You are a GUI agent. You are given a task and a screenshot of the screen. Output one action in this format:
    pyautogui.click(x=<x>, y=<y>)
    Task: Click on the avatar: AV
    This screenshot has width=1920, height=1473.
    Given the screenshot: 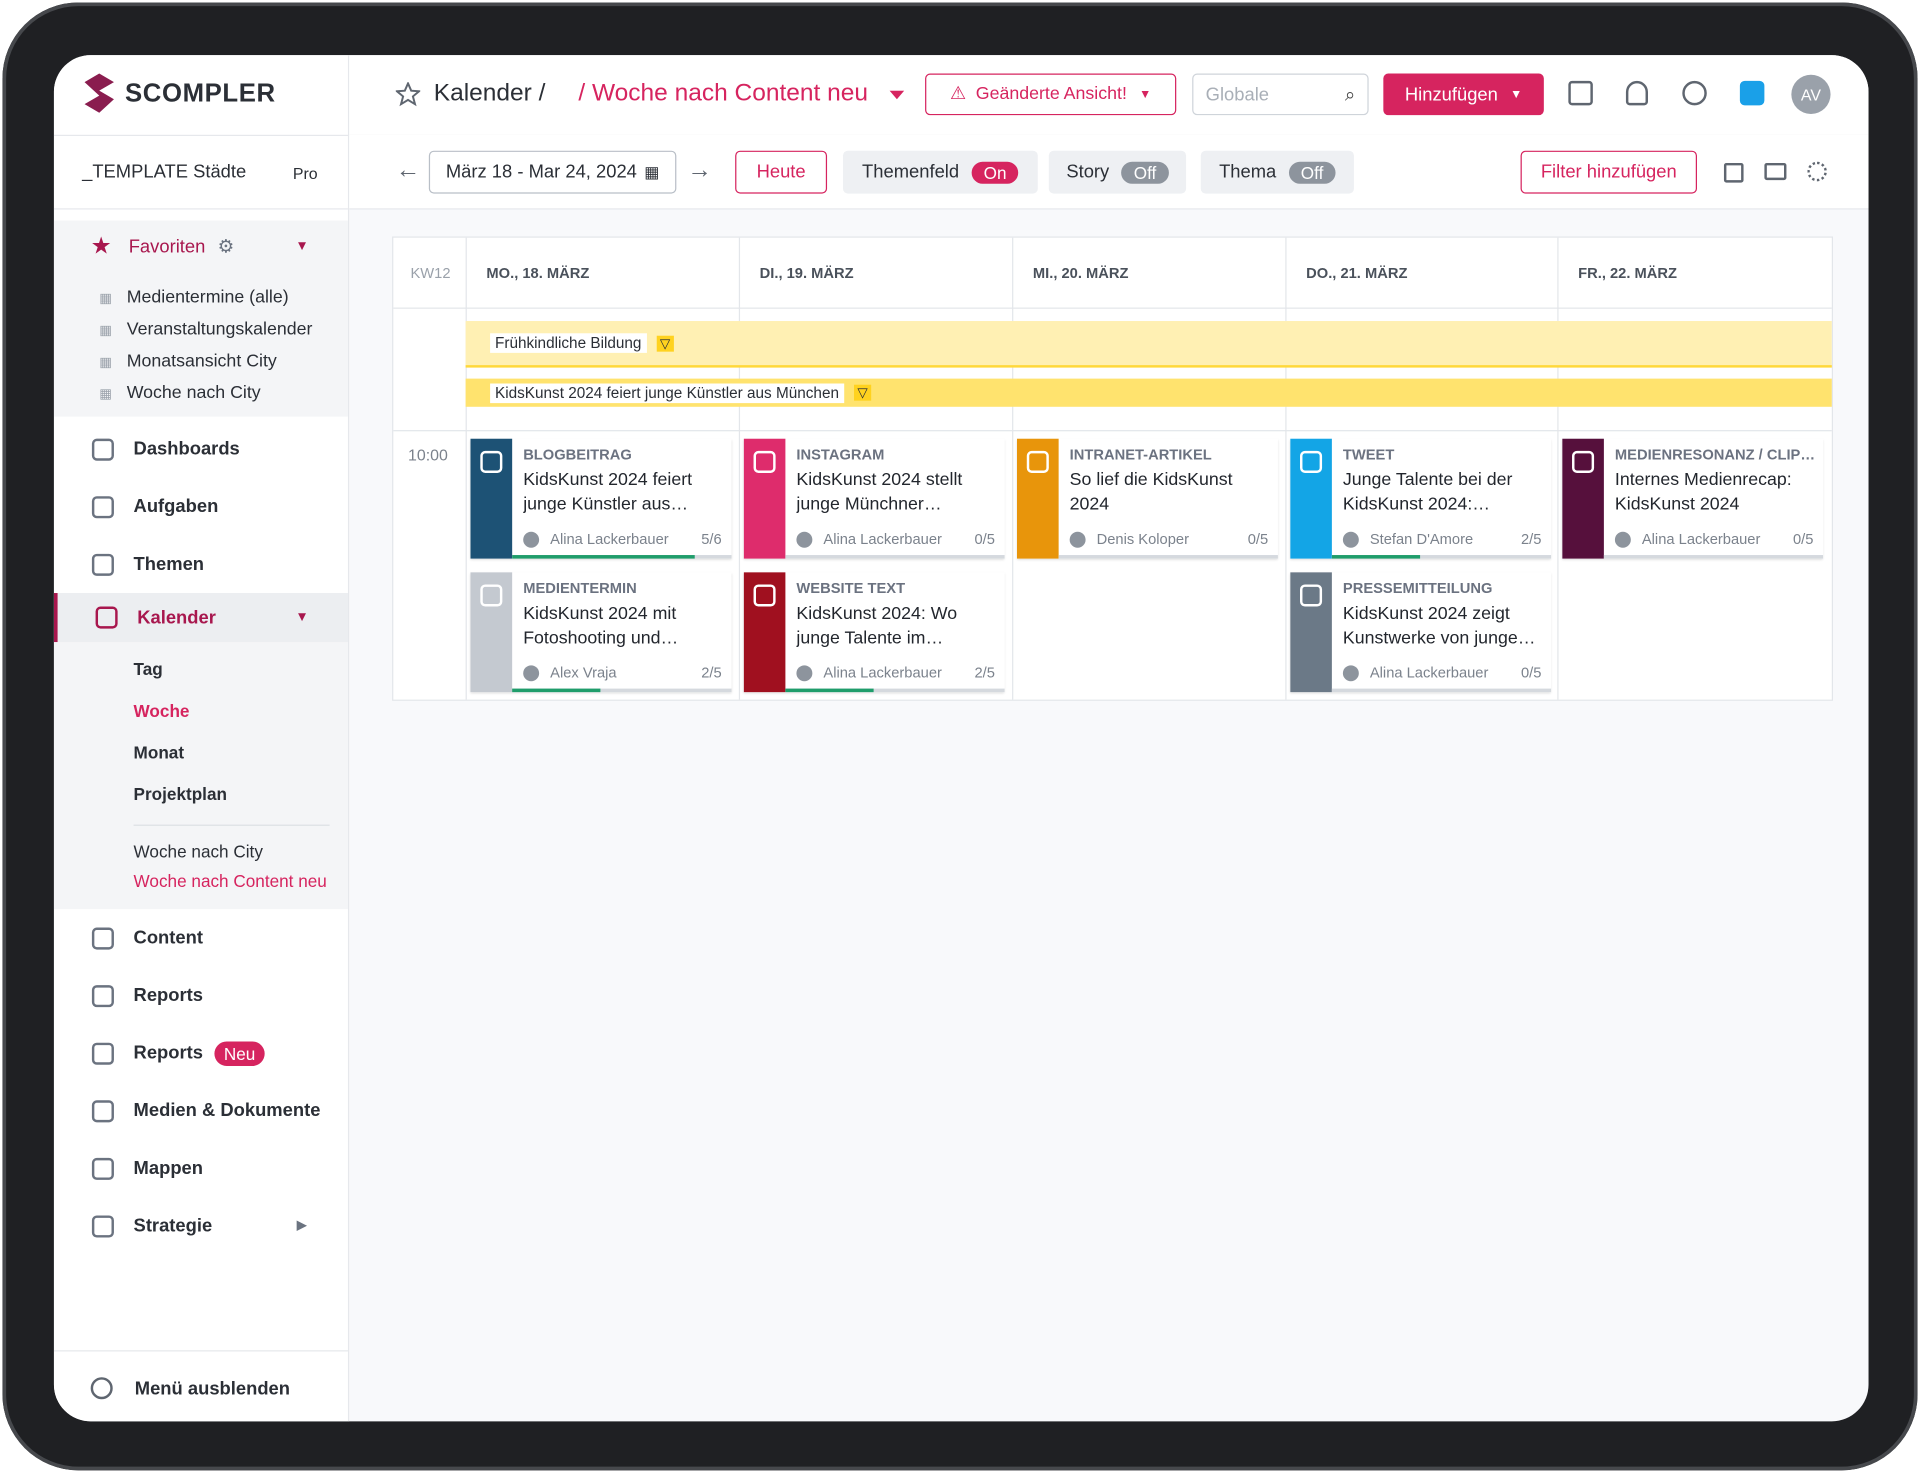 What is the action you would take?
    pyautogui.click(x=1811, y=94)
    